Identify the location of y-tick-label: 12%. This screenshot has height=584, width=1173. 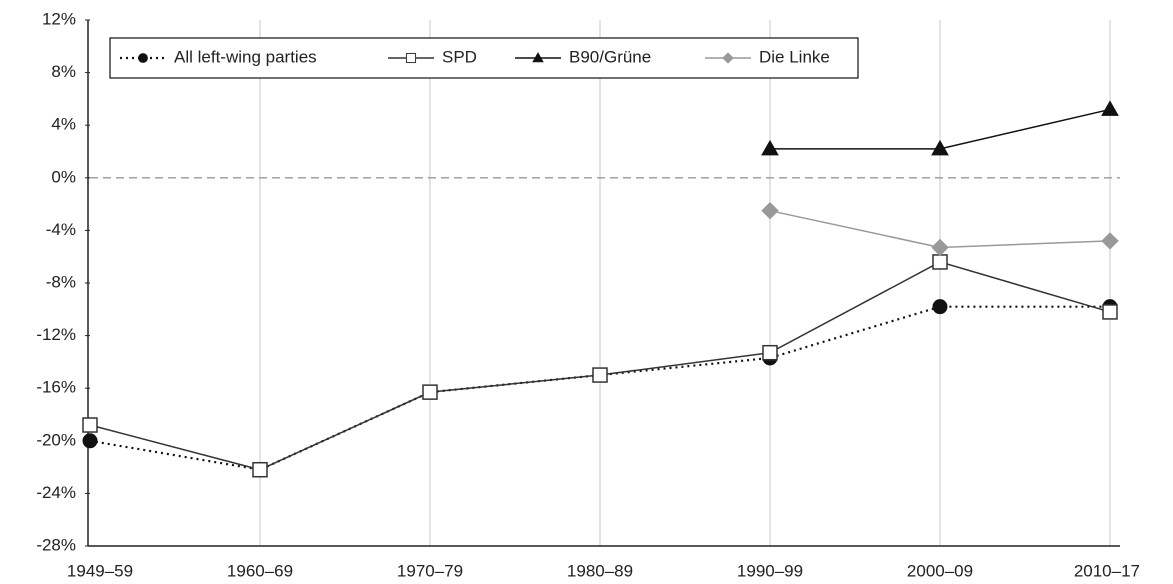
(59, 18).